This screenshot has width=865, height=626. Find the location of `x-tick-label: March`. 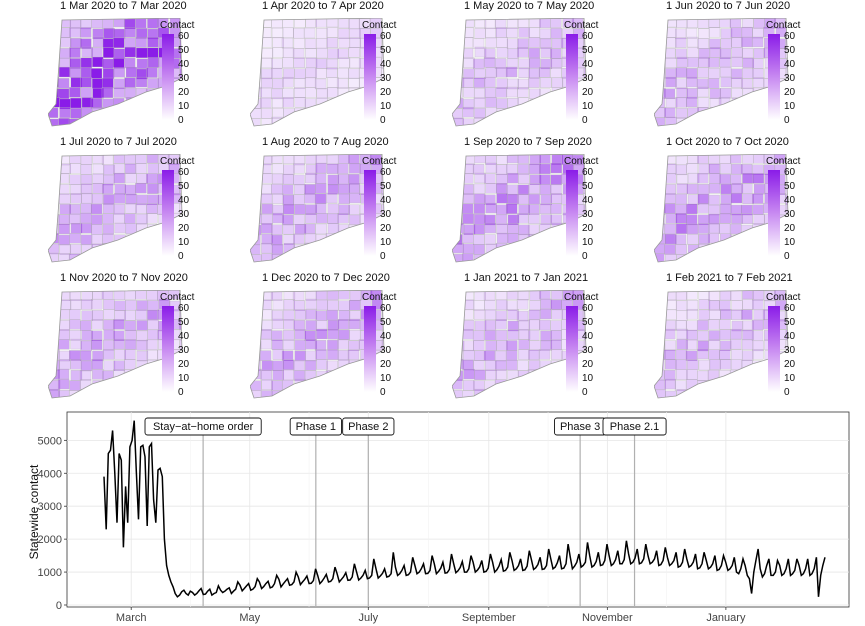

x-tick-label: March is located at coordinates (131, 618).